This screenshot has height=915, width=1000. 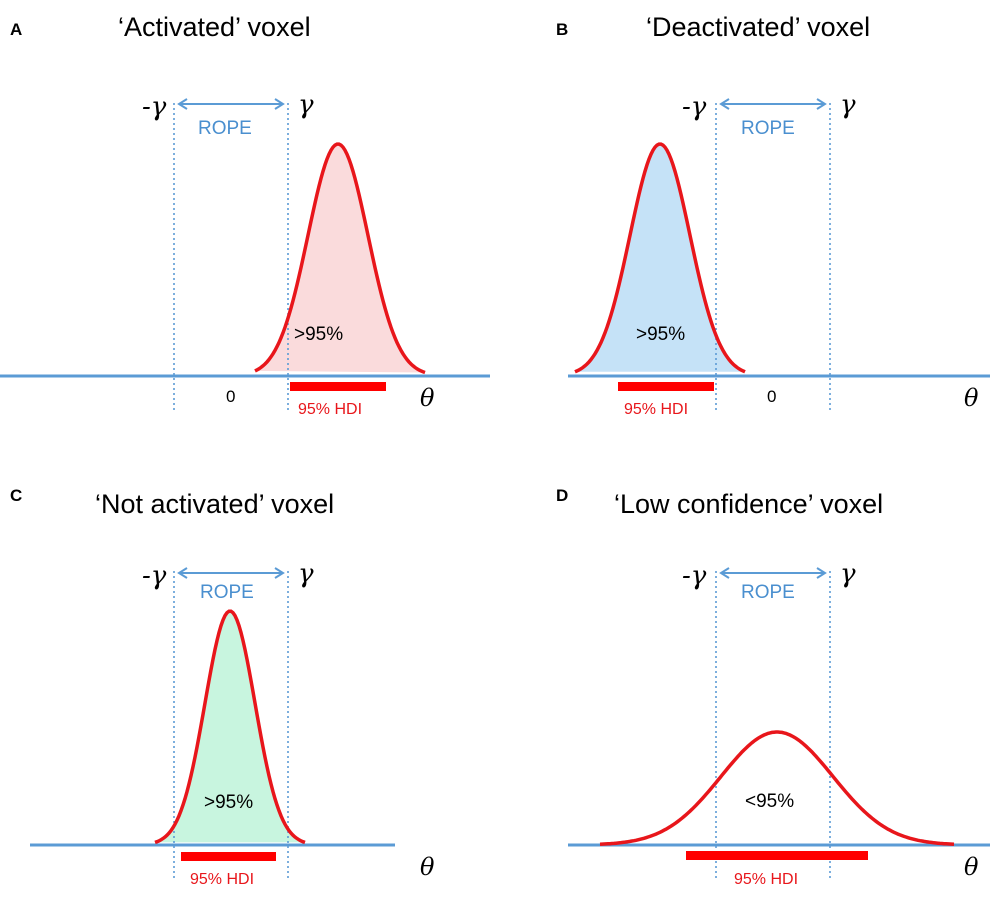 I want to click on diagram-c: -γ γ ROPE >95% 95% HDI θ, so click(x=232, y=723).